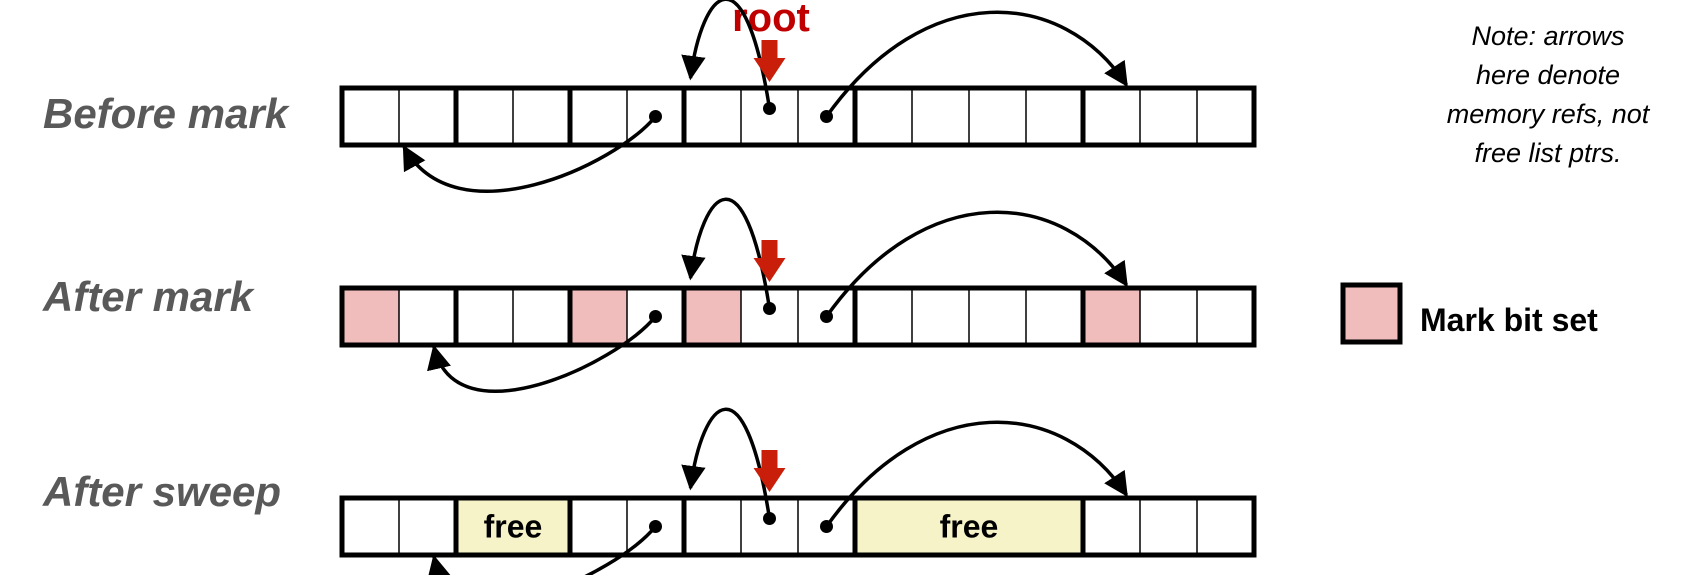  I want to click on root-label: root, so click(771, 20).